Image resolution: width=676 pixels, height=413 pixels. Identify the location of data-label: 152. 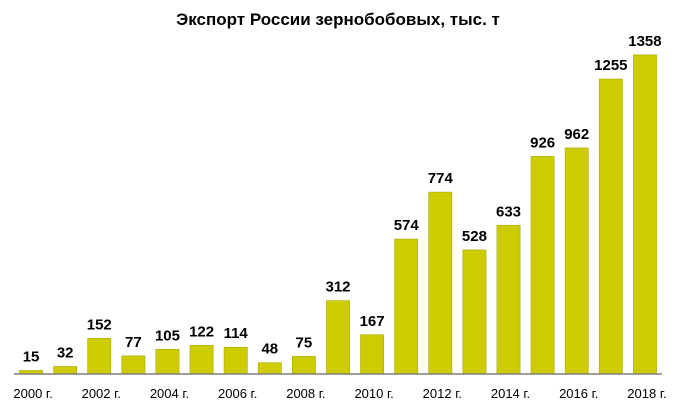
(99, 324).